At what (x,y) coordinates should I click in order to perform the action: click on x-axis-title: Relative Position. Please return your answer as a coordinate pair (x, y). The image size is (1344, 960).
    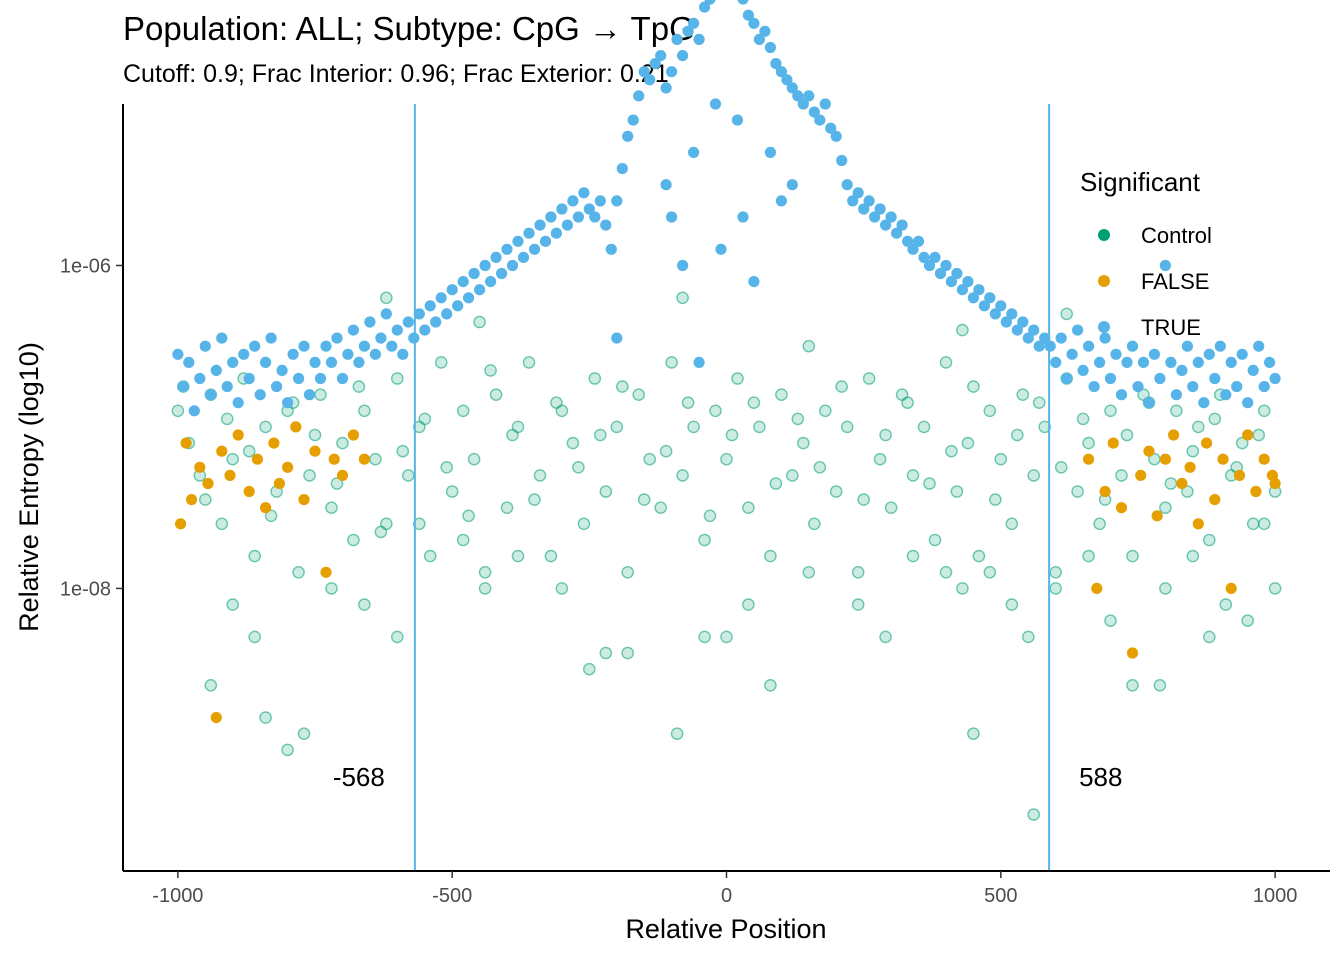
    Looking at the image, I should click on (725, 929).